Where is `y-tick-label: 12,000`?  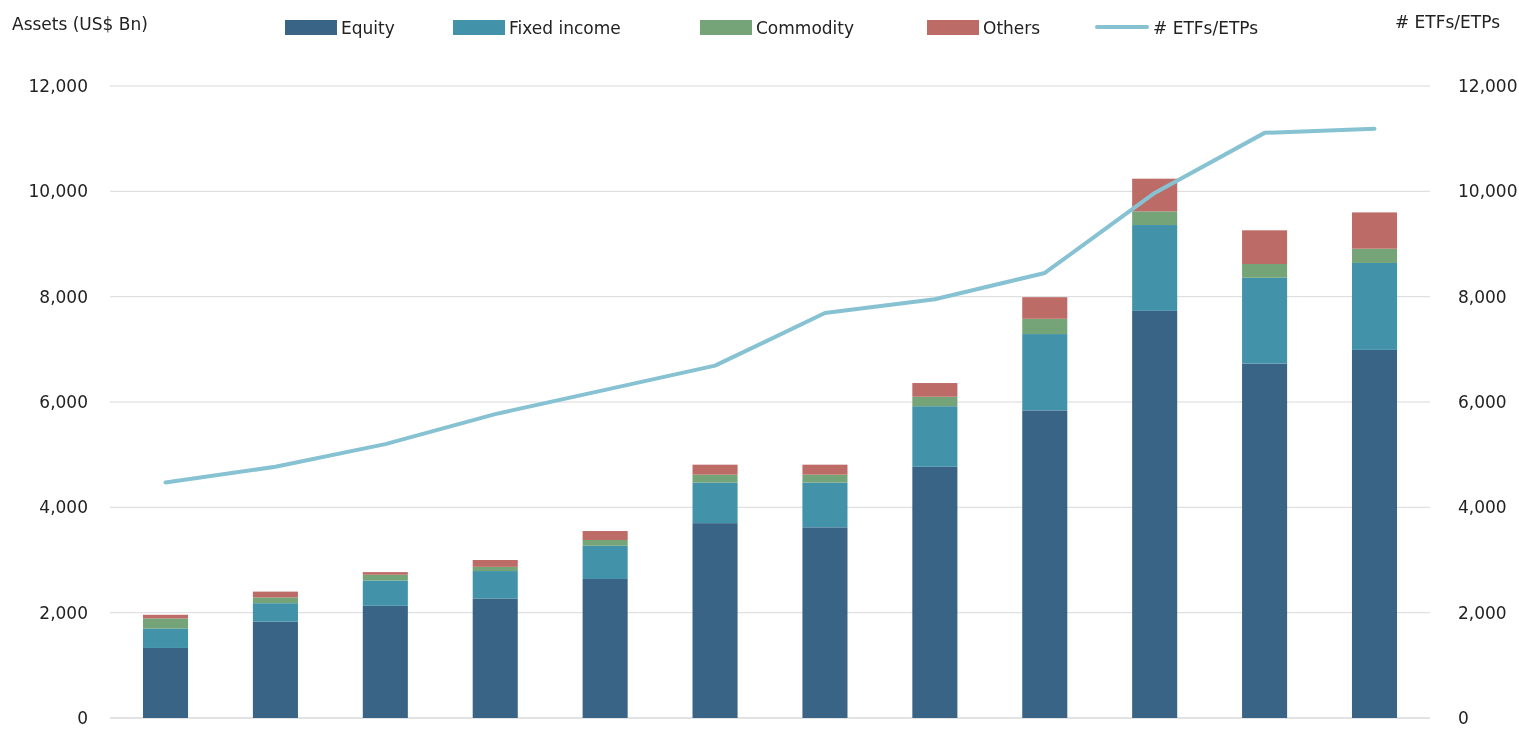 y-tick-label: 12,000 is located at coordinates (58, 85).